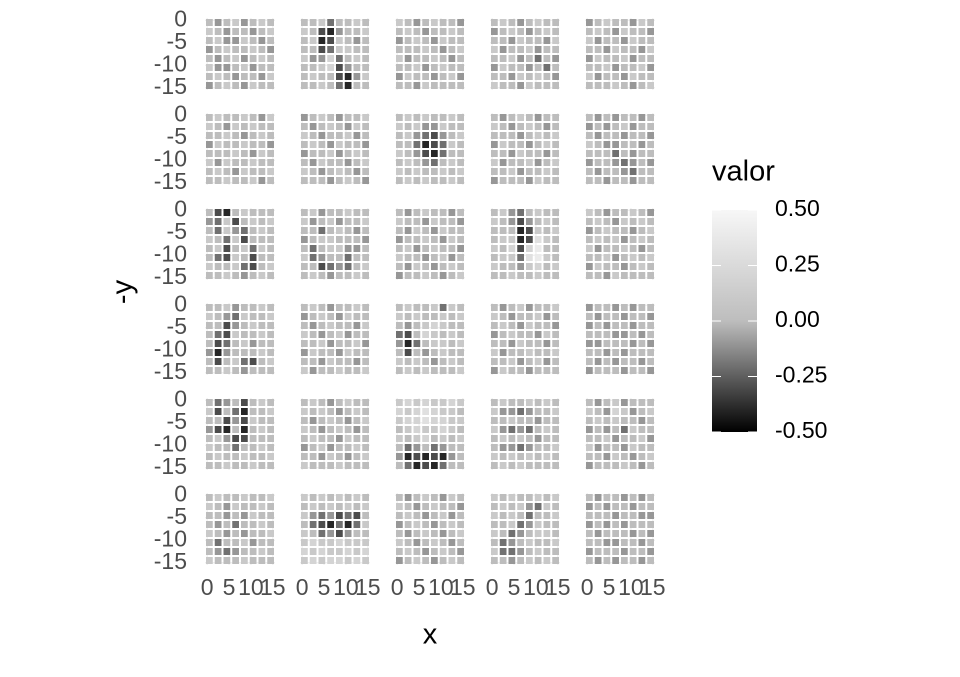 This screenshot has height=677, width=960. I want to click on y-tick-label: 0, so click(180, 18).